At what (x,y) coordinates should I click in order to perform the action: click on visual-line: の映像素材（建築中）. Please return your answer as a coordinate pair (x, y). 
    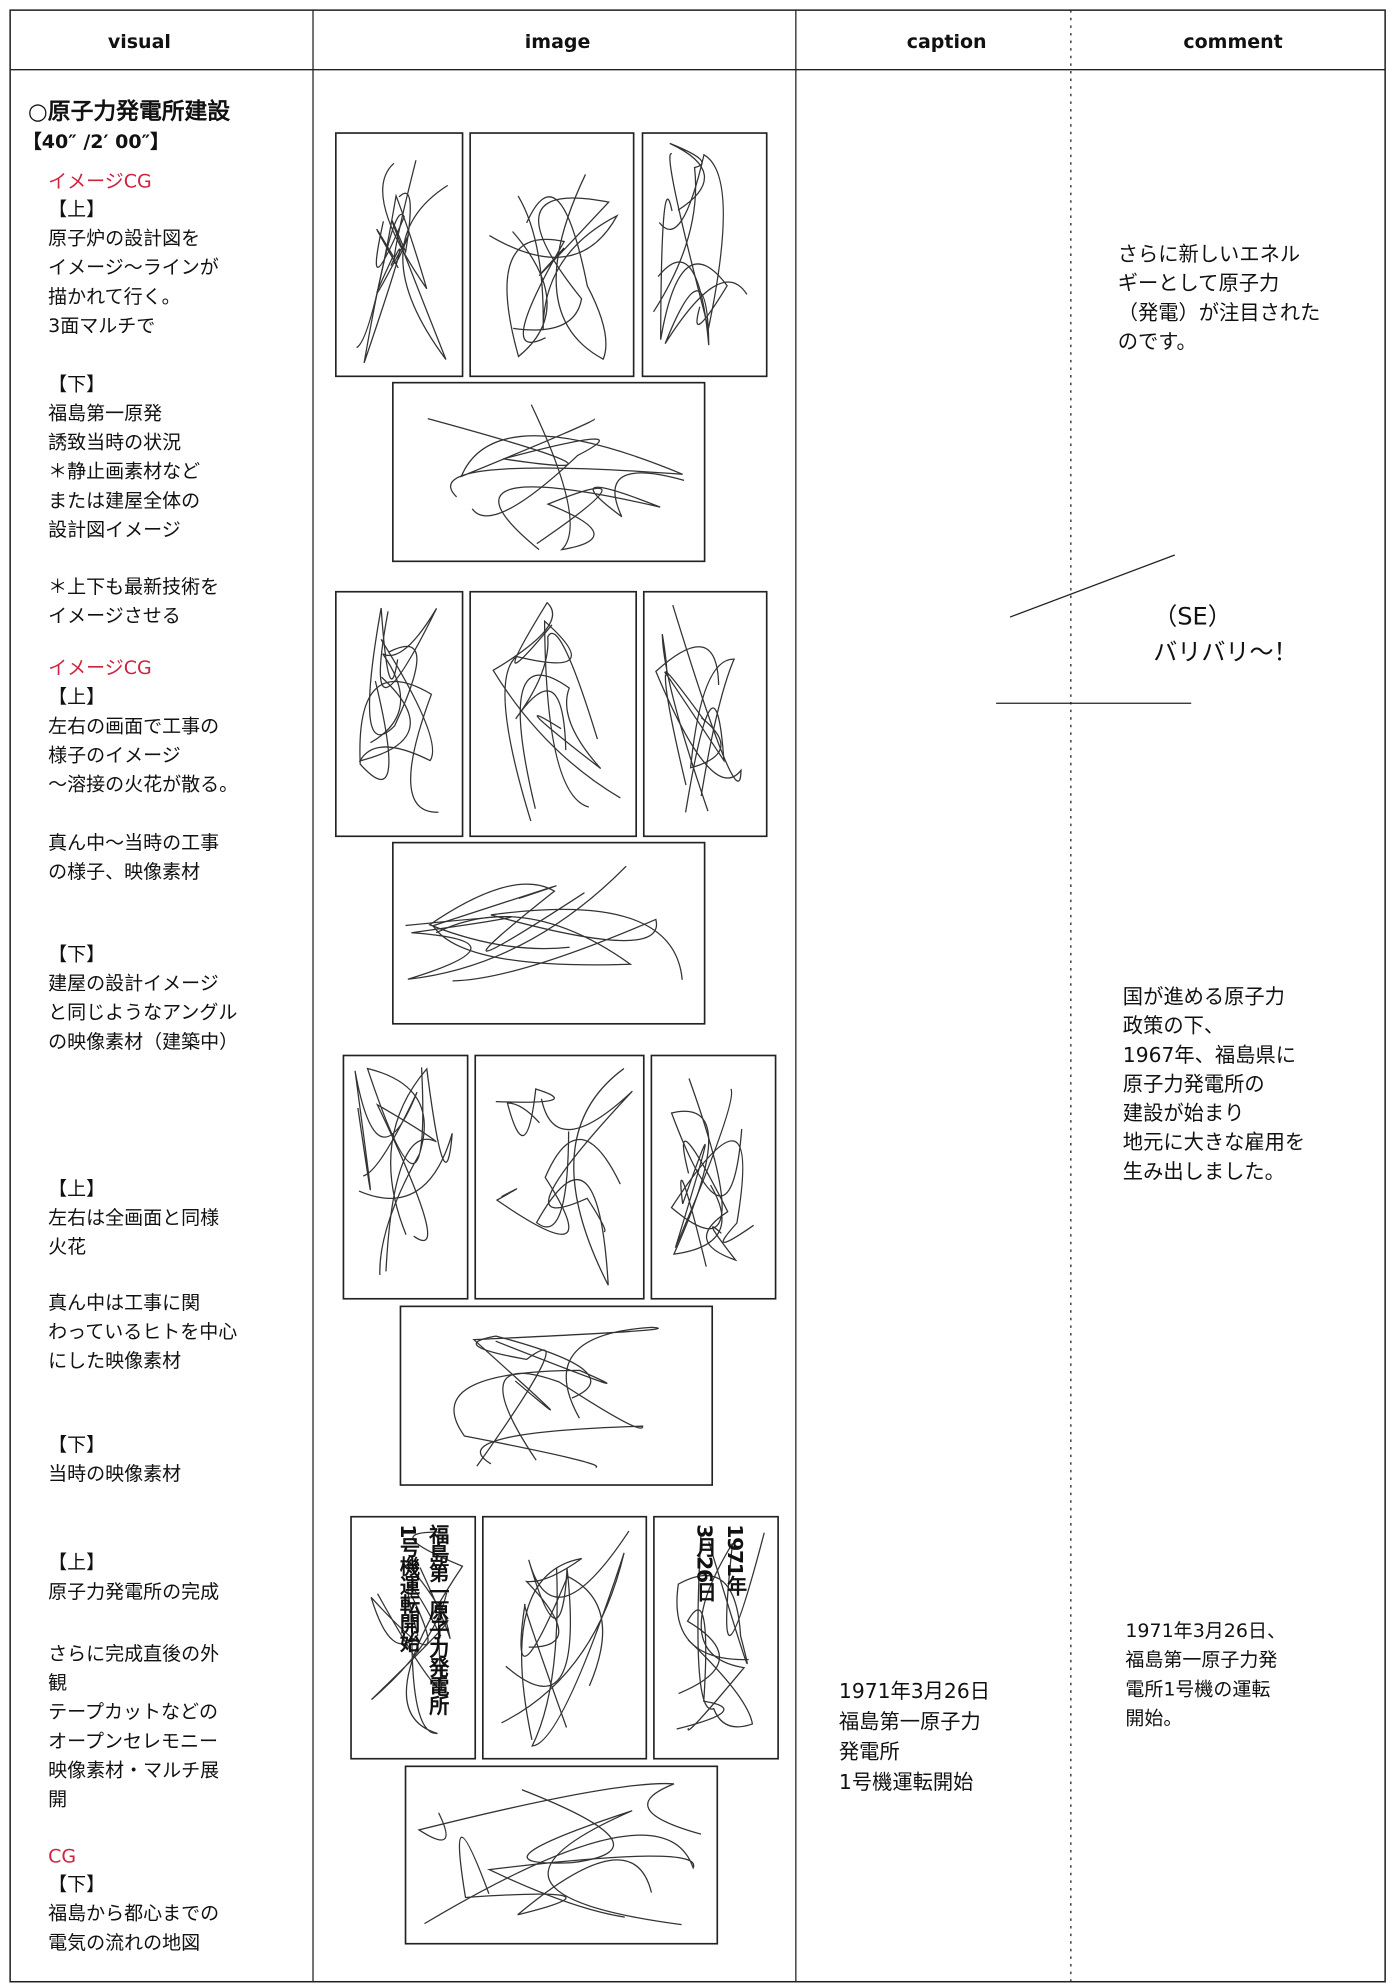
    Looking at the image, I should click on (143, 1042).